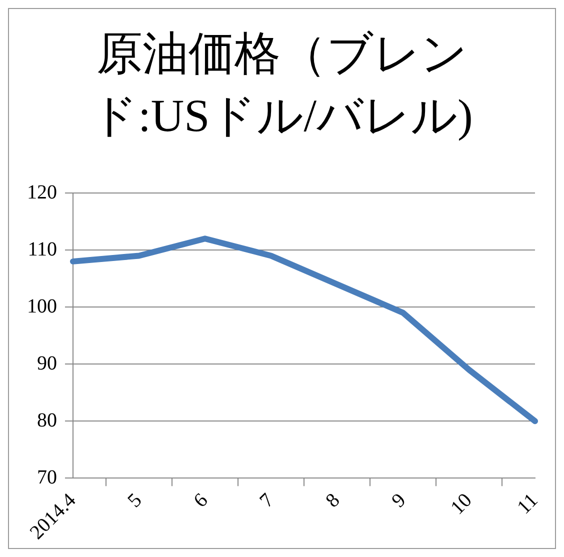 This screenshot has height=557, width=564. Describe the element at coordinates (527, 503) in the screenshot. I see `x-tick-label: 11` at that location.